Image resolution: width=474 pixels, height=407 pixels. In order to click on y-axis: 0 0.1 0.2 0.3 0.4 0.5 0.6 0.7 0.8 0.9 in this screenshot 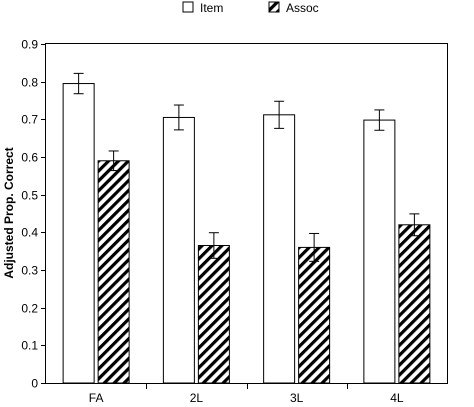, I will do `click(33, 214)`.